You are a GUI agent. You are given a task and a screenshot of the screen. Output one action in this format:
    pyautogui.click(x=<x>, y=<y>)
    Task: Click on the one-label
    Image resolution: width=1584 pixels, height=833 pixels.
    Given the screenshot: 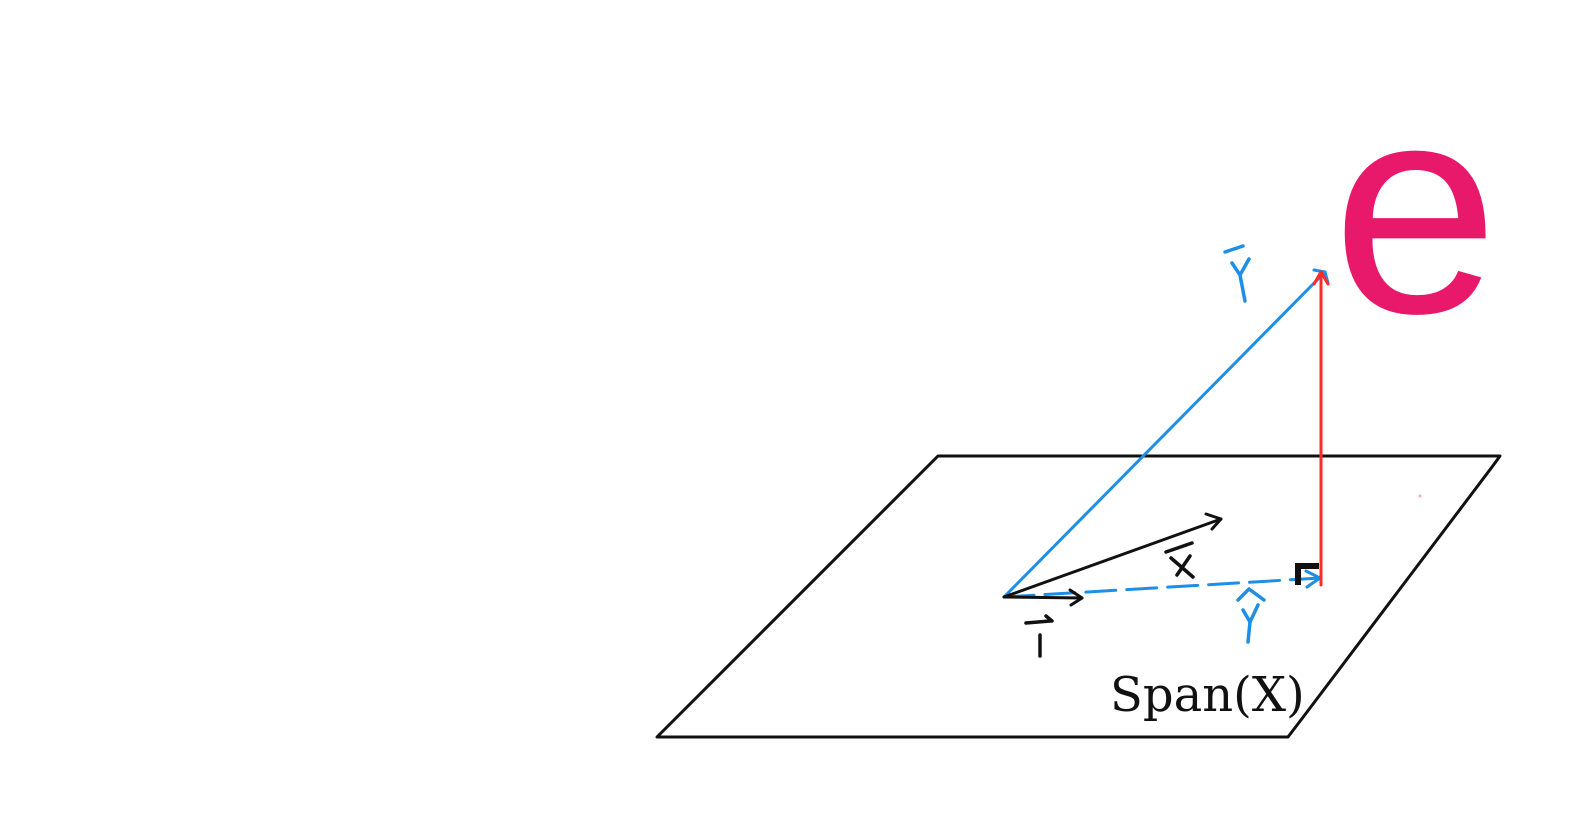 What is the action you would take?
    pyautogui.click(x=1039, y=636)
    